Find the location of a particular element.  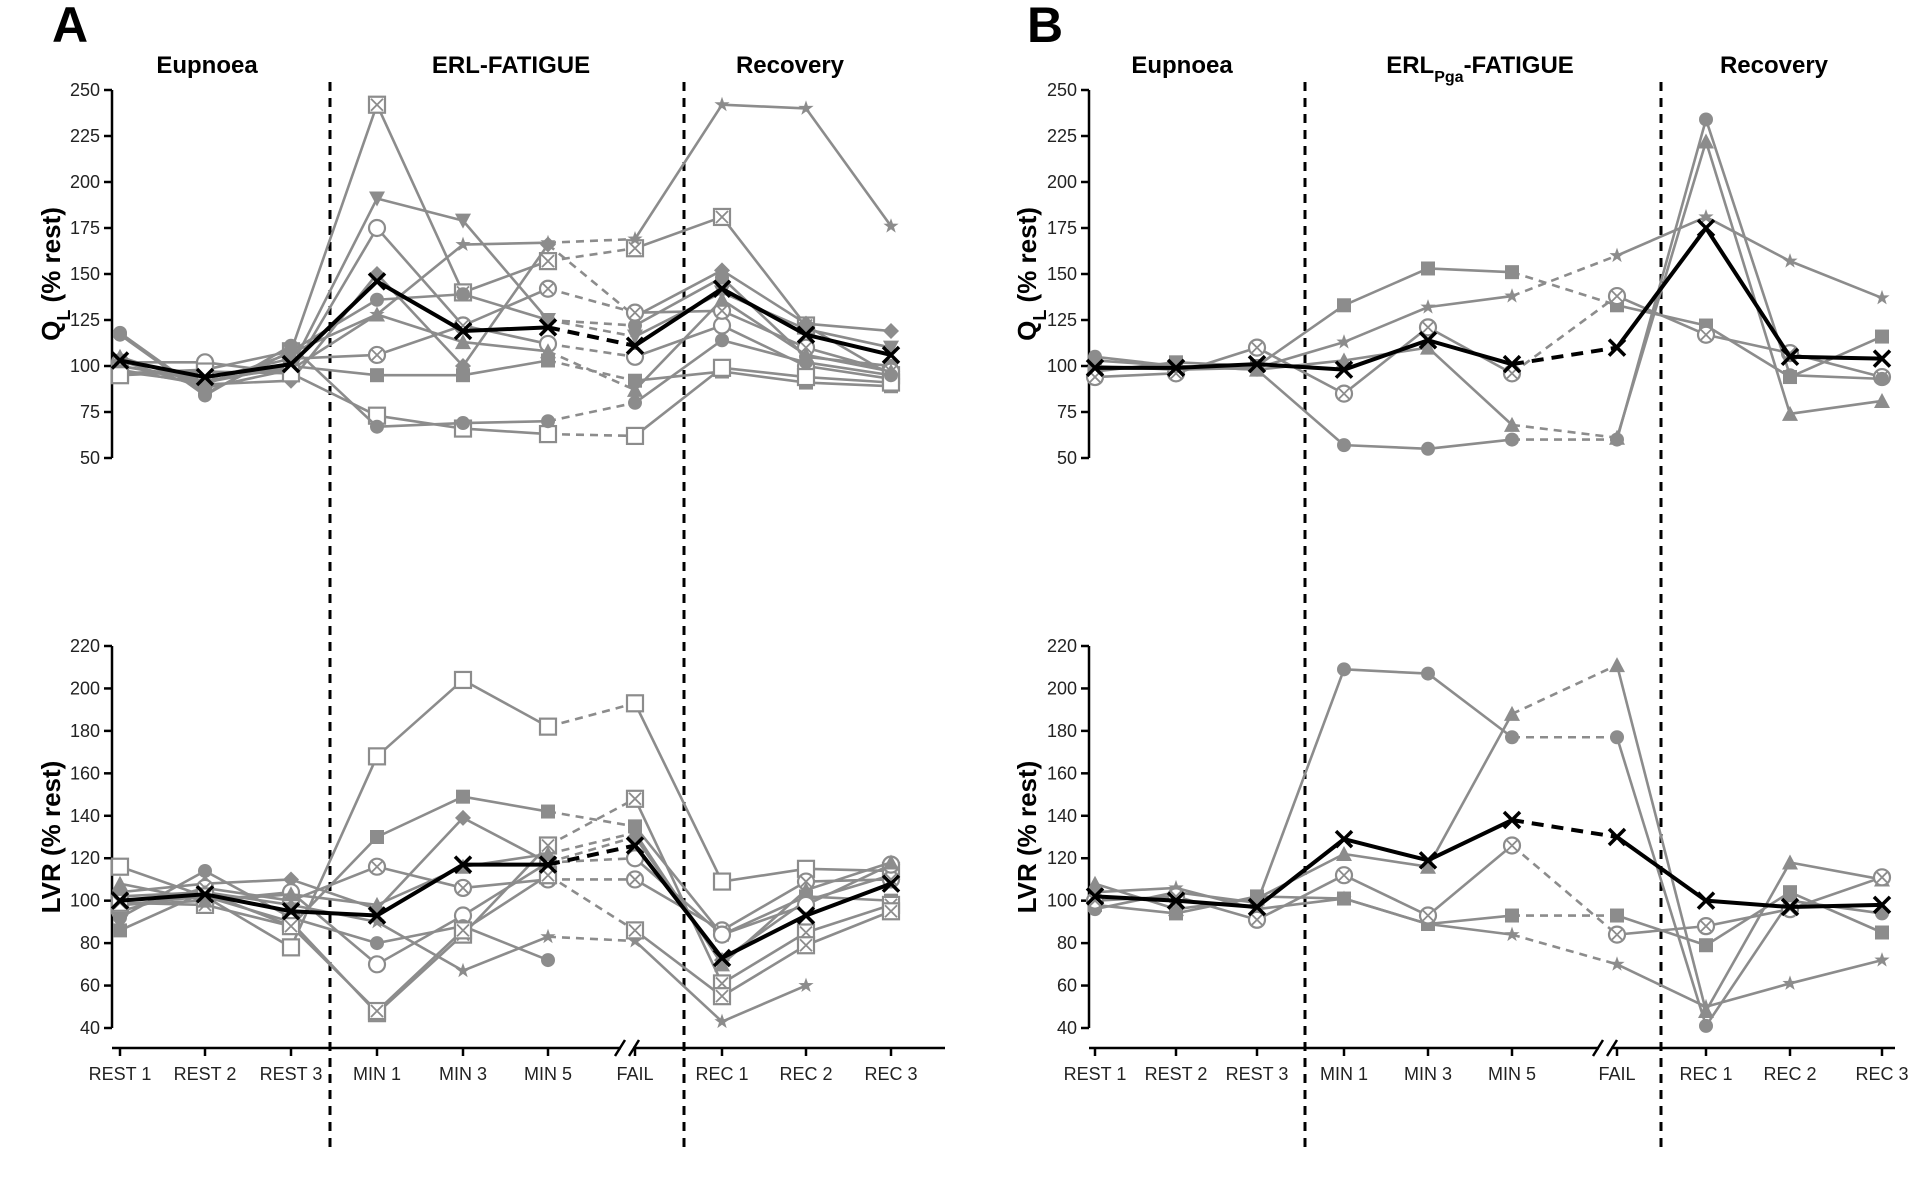

panel-A-phase-label: Eupnoea is located at coordinates (207, 65).